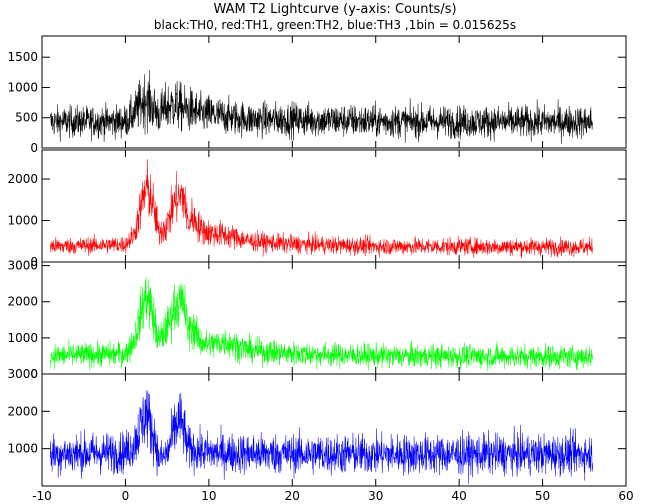  What do you see at coordinates (22, 57) in the screenshot?
I see `y-tick-label: 1500` at bounding box center [22, 57].